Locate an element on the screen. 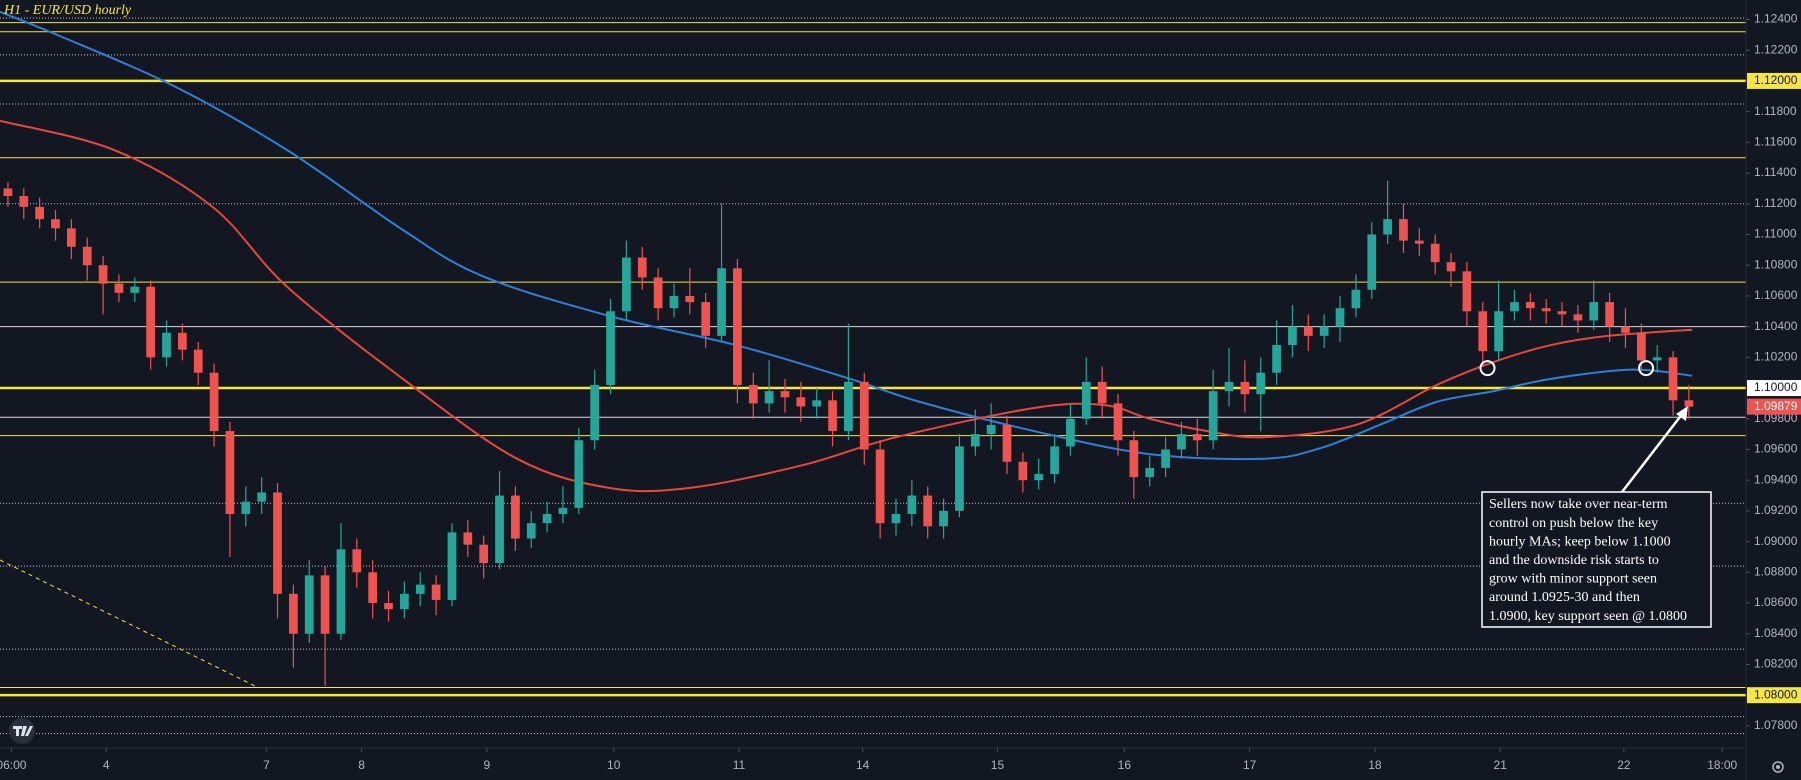 Image resolution: width=1801 pixels, height=780 pixels. arrow is located at coordinates (1652, 452).